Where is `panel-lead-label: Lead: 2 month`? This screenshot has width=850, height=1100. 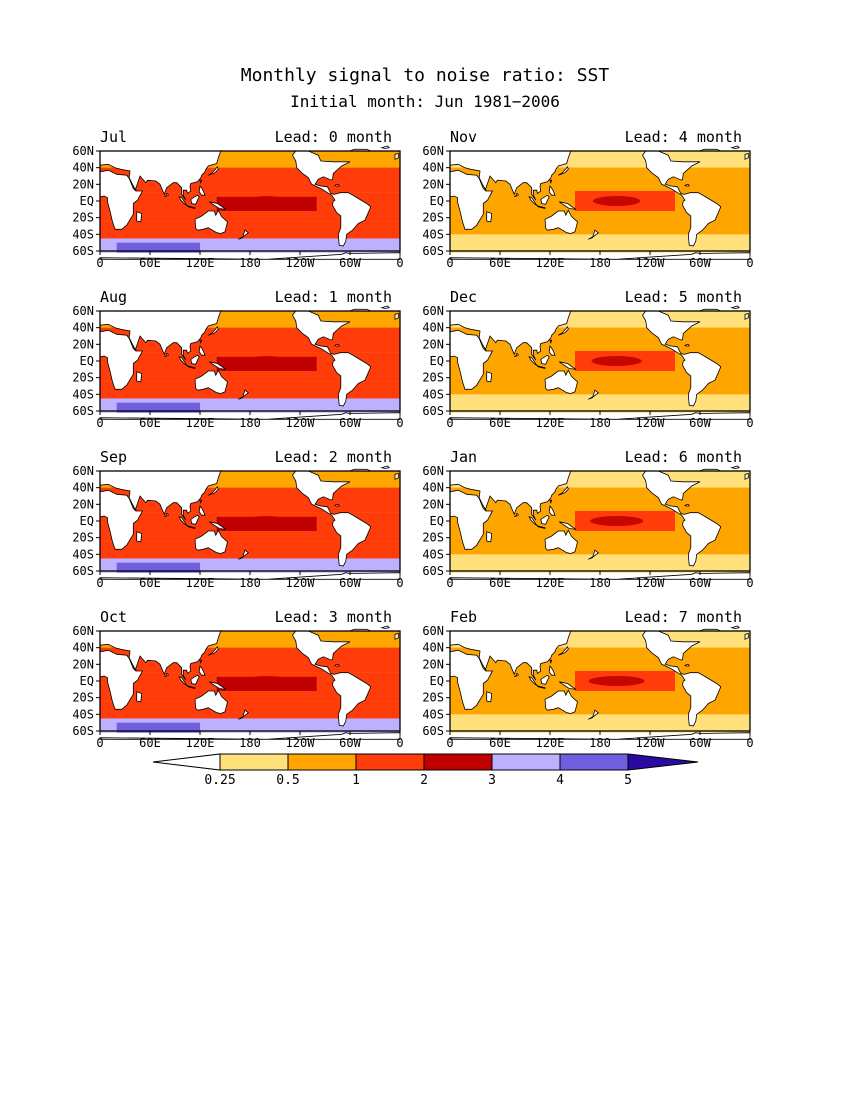 panel-lead-label: Lead: 2 month is located at coordinates (333, 457).